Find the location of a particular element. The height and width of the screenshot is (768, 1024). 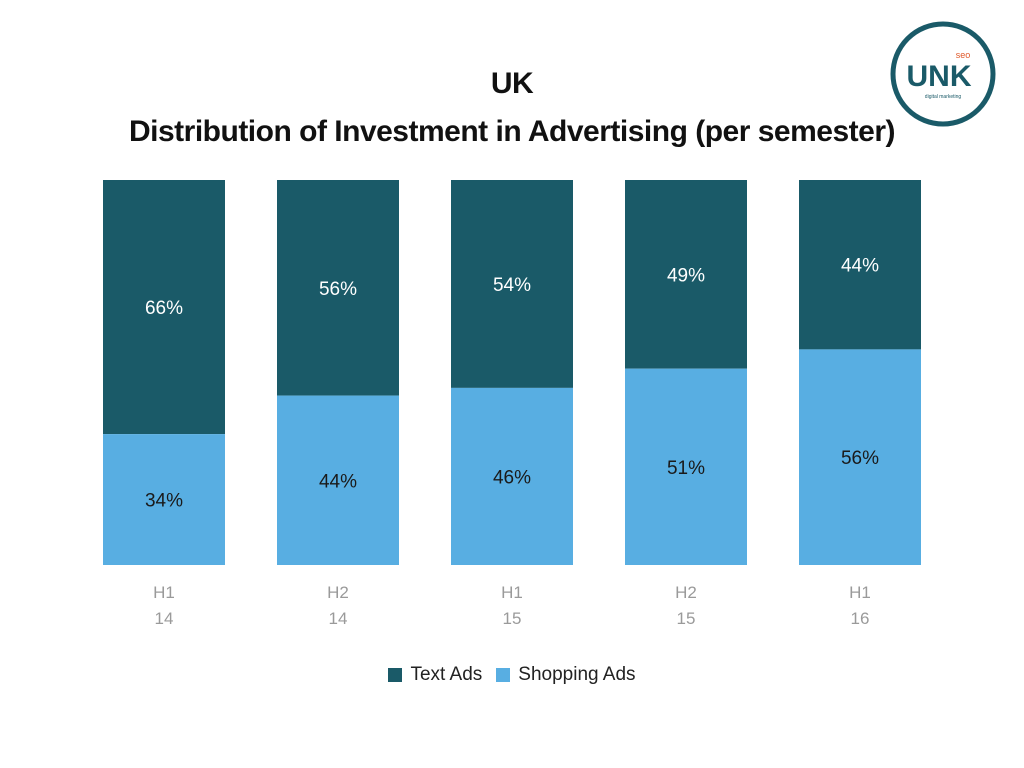

legend-label-shopping-ads: Shopping Ads is located at coordinates (577, 674).